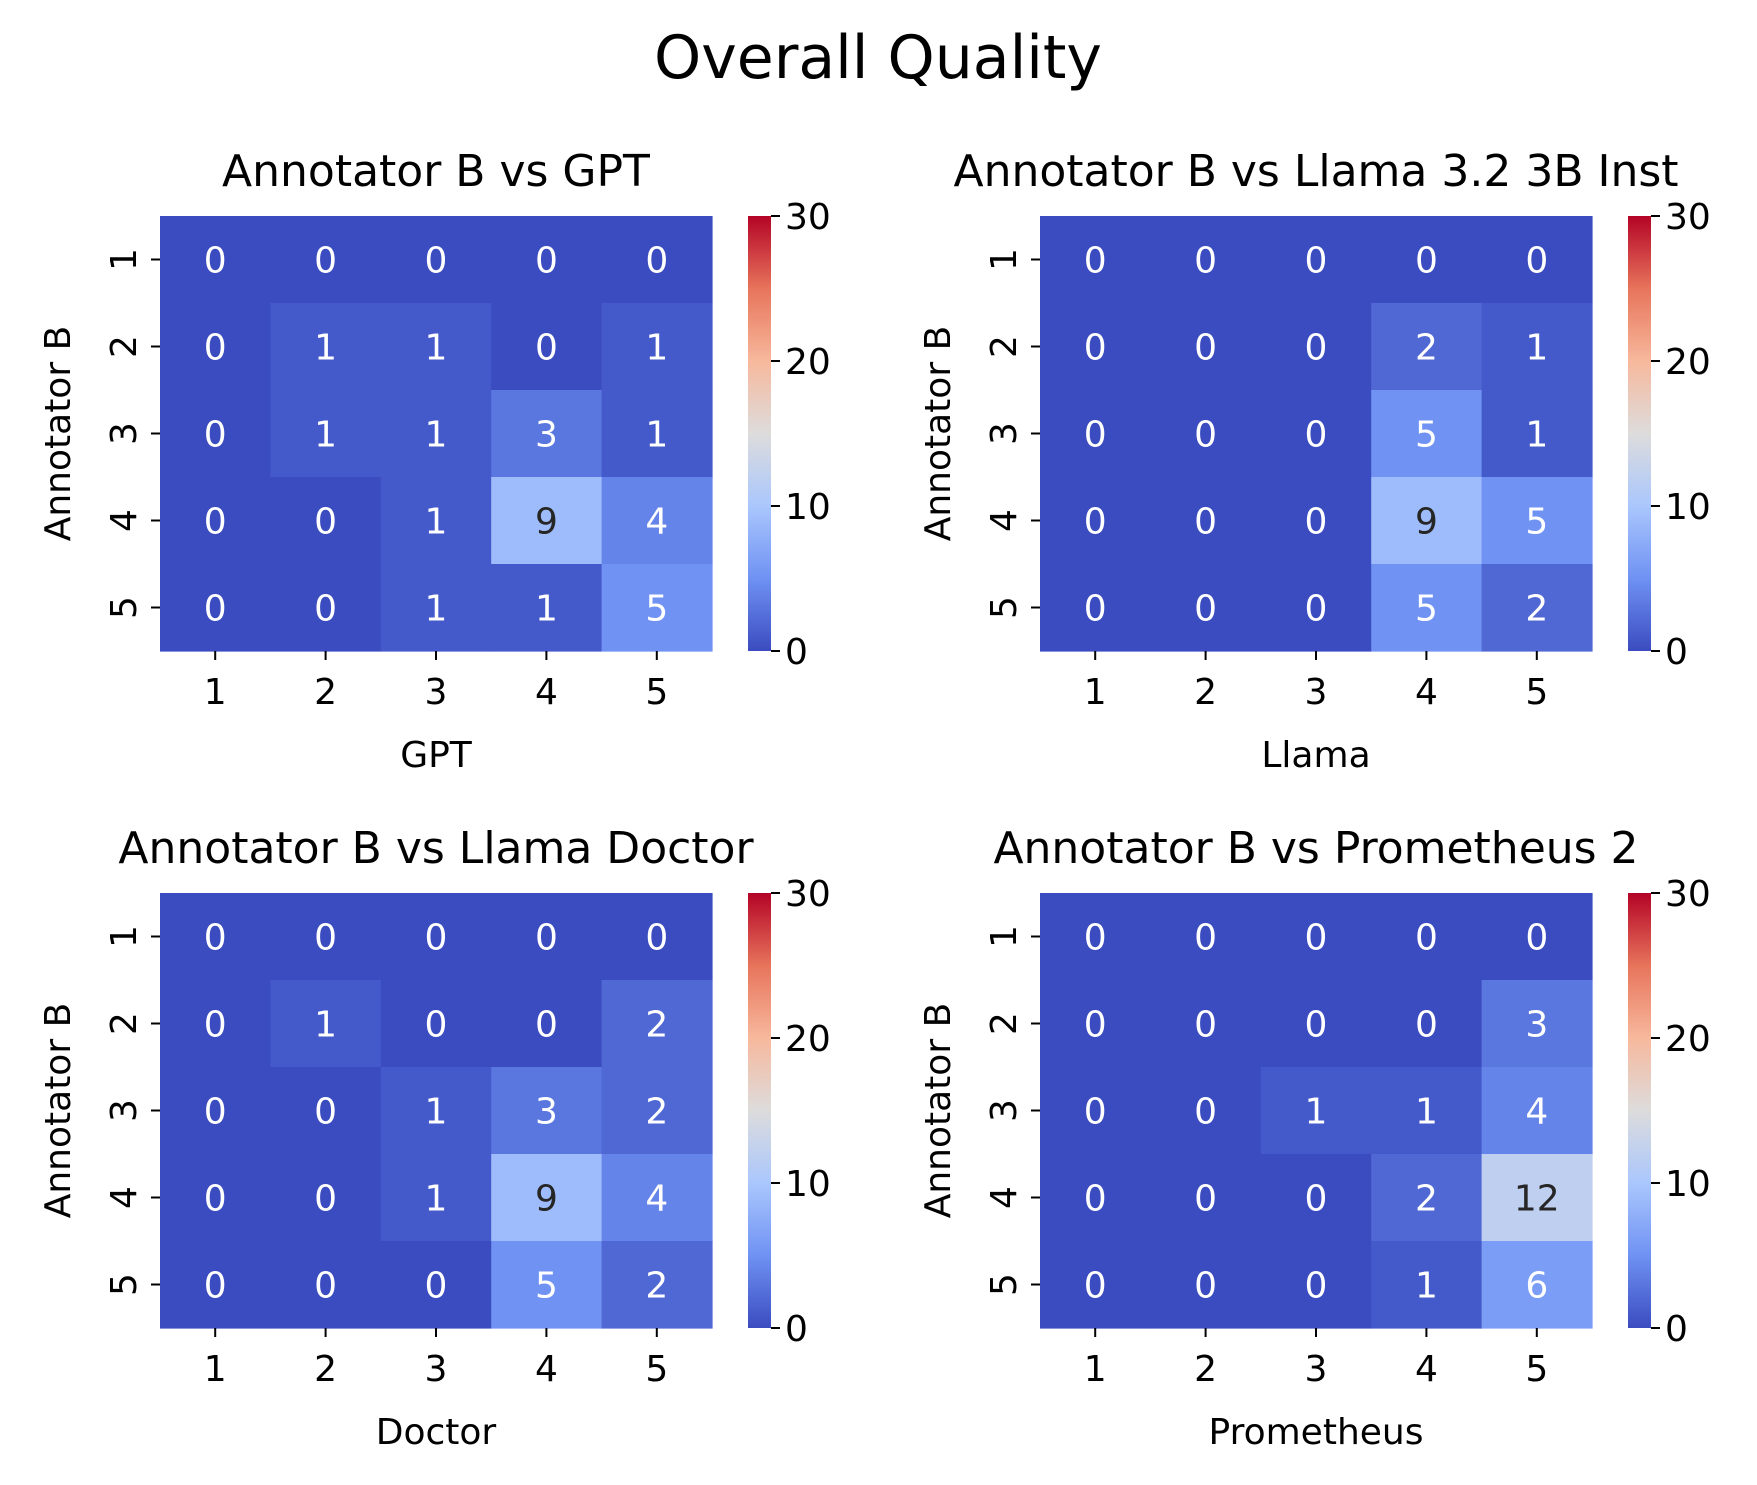  Describe the element at coordinates (1316, 1432) in the screenshot. I see `x-axis-label: Prometheus` at that location.